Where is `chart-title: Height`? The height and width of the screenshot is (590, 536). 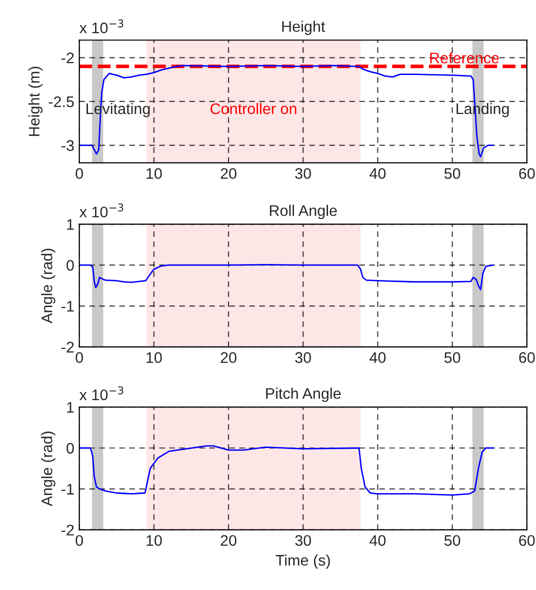 chart-title: Height is located at coordinates (304, 27).